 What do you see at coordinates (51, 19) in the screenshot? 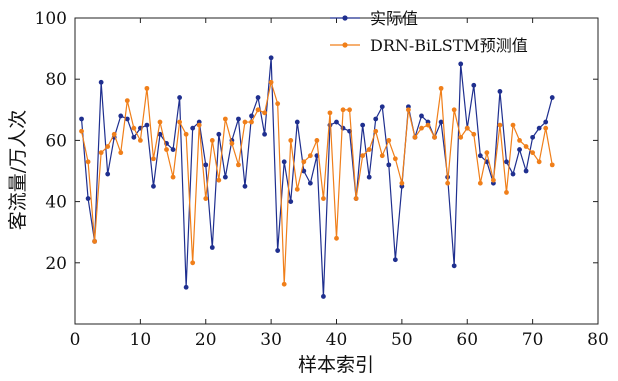
I see `y-tick-label: 100` at bounding box center [51, 19].